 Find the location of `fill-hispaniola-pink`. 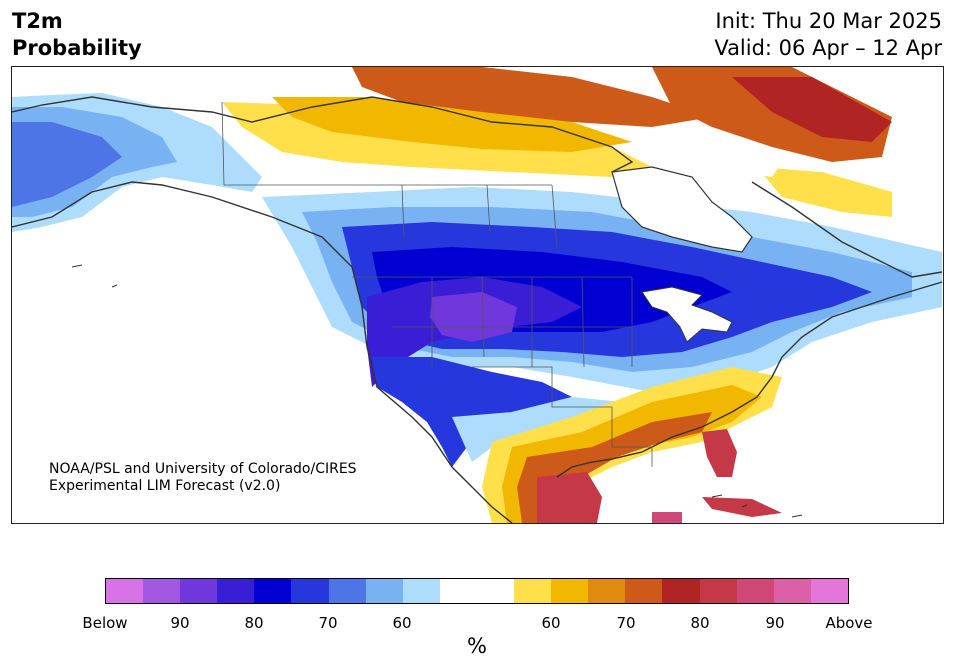

fill-hispaniola-pink is located at coordinates (667, 517).